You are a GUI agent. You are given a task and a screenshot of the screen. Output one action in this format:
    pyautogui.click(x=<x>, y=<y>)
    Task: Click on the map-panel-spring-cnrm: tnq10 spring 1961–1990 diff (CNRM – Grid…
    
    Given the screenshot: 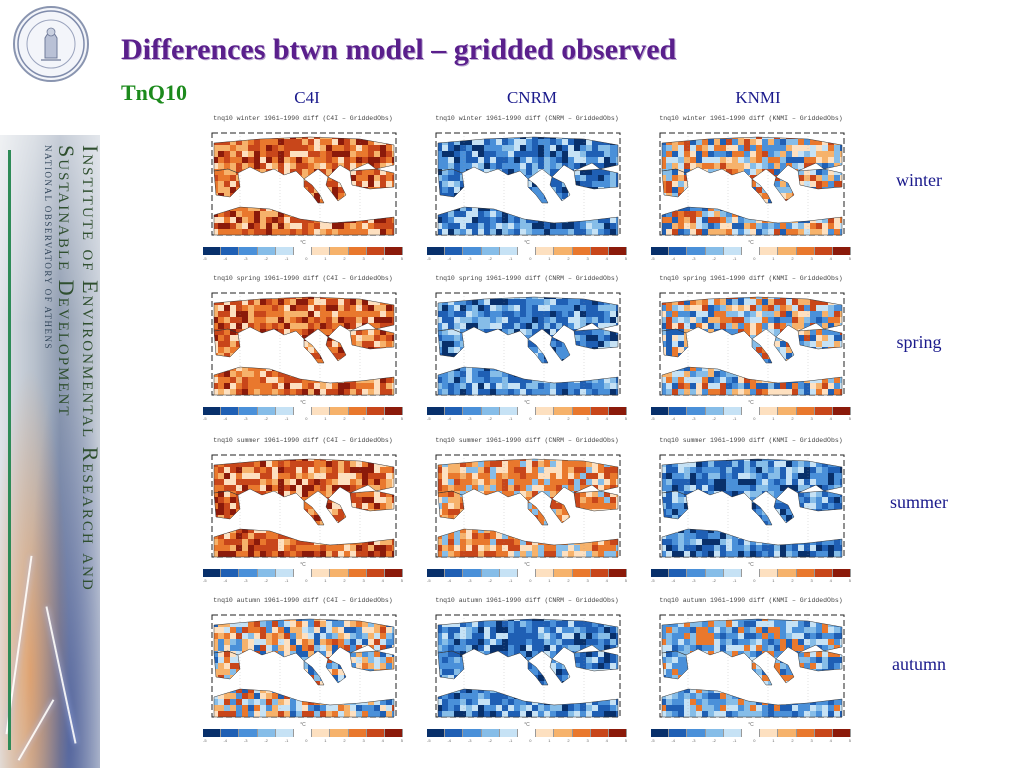 What is the action you would take?
    pyautogui.click(x=527, y=350)
    